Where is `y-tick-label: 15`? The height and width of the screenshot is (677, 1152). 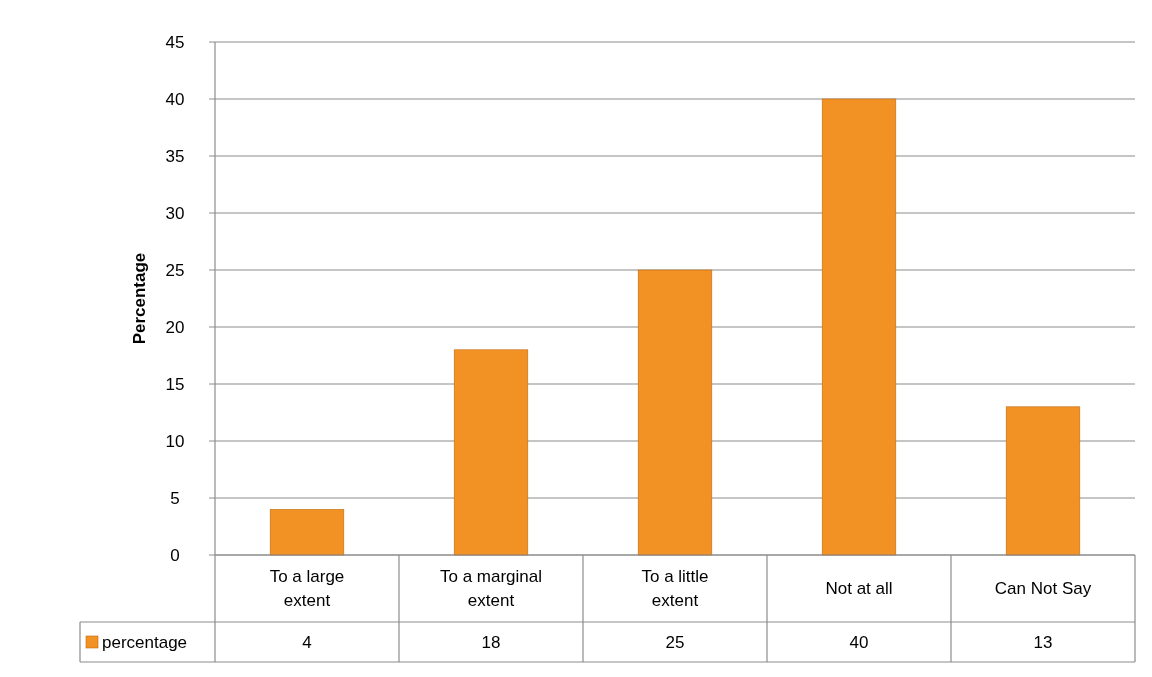
y-tick-label: 15 is located at coordinates (175, 384).